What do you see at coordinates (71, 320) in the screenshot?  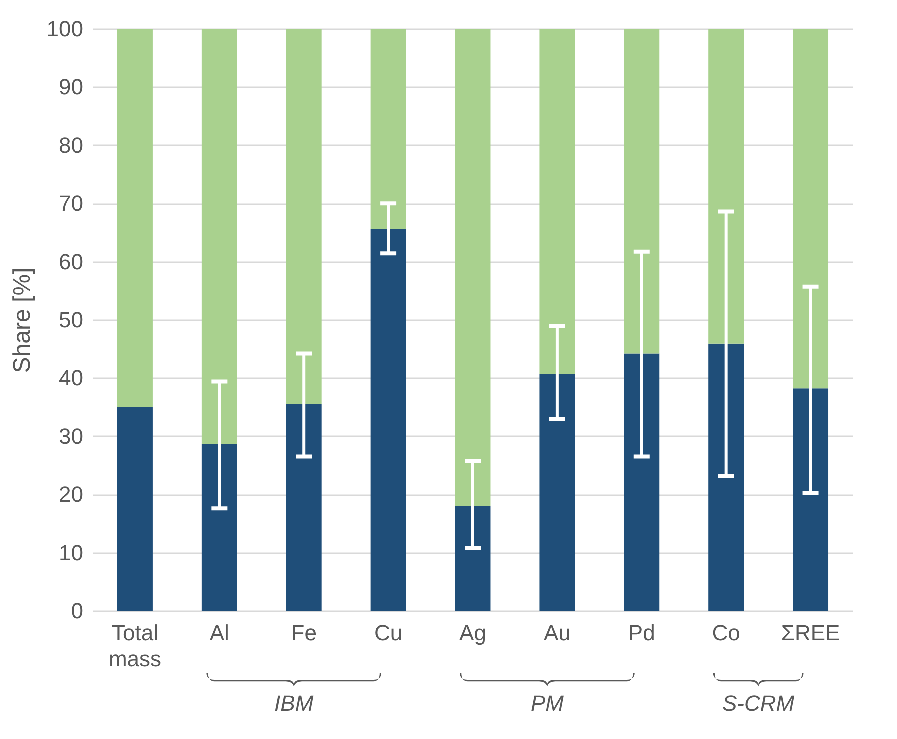 I see `y-tick-label: 50` at bounding box center [71, 320].